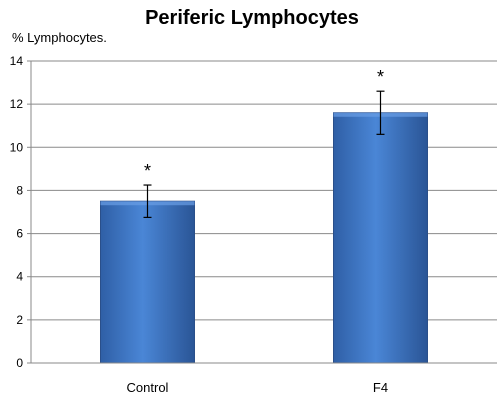 The image size is (503, 400). Describe the element at coordinates (252, 18) in the screenshot. I see `chart-title: Periferic Lymphocytes` at that location.